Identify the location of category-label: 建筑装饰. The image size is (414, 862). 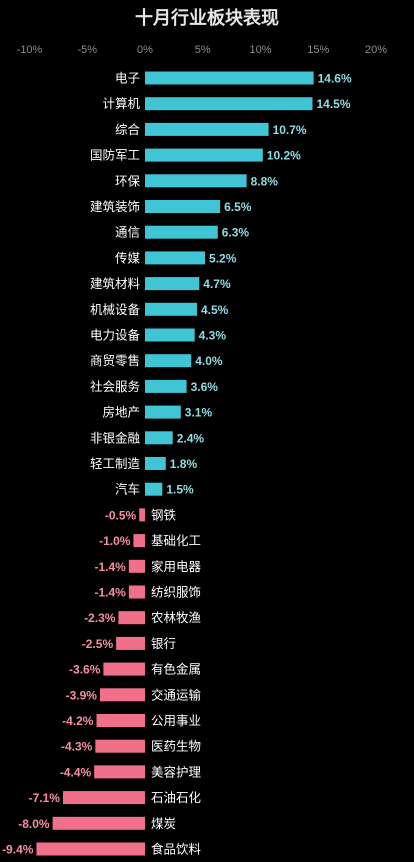
(115, 206).